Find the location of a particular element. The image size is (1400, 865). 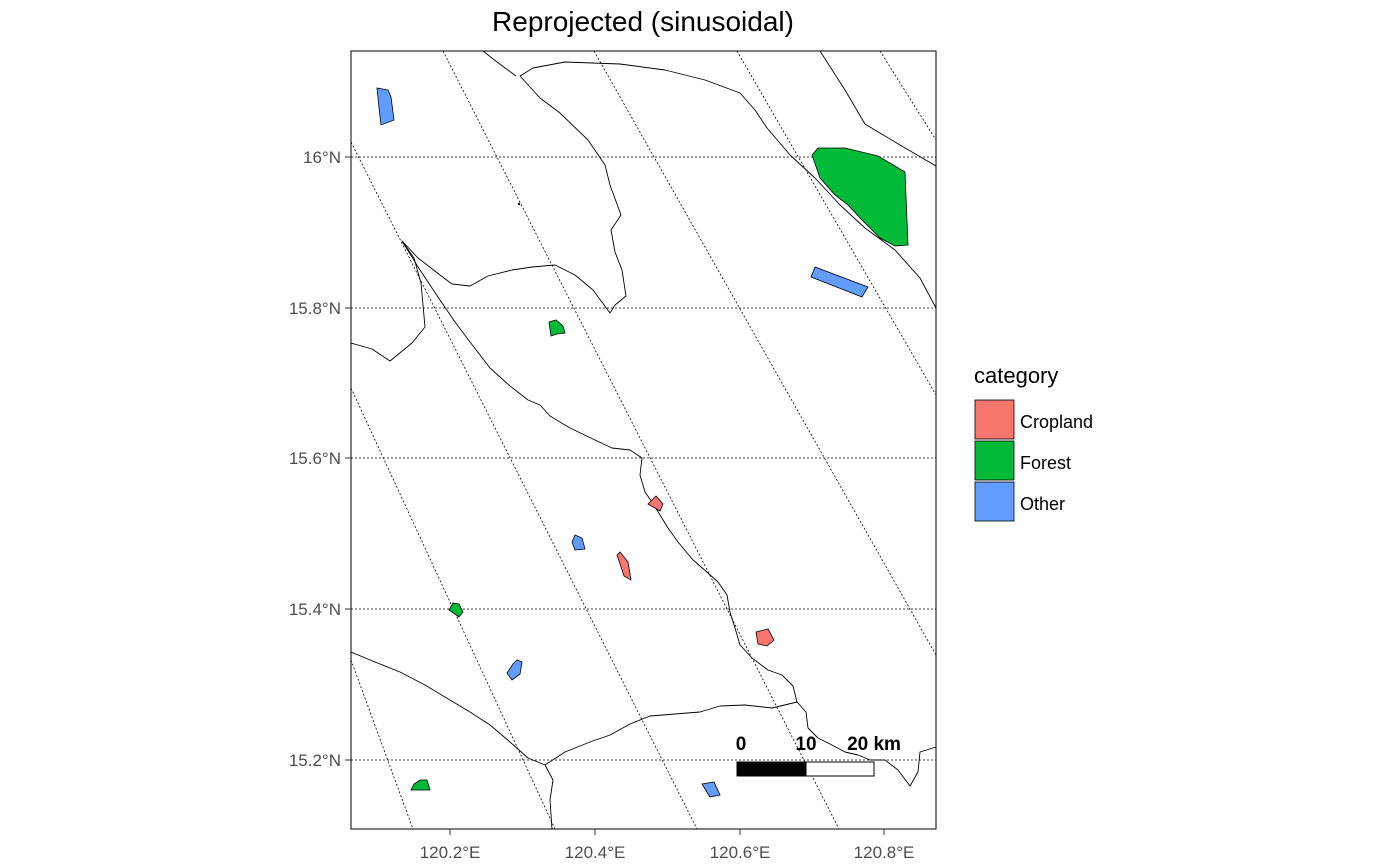

legend-item-other: Other is located at coordinates (1019, 501).